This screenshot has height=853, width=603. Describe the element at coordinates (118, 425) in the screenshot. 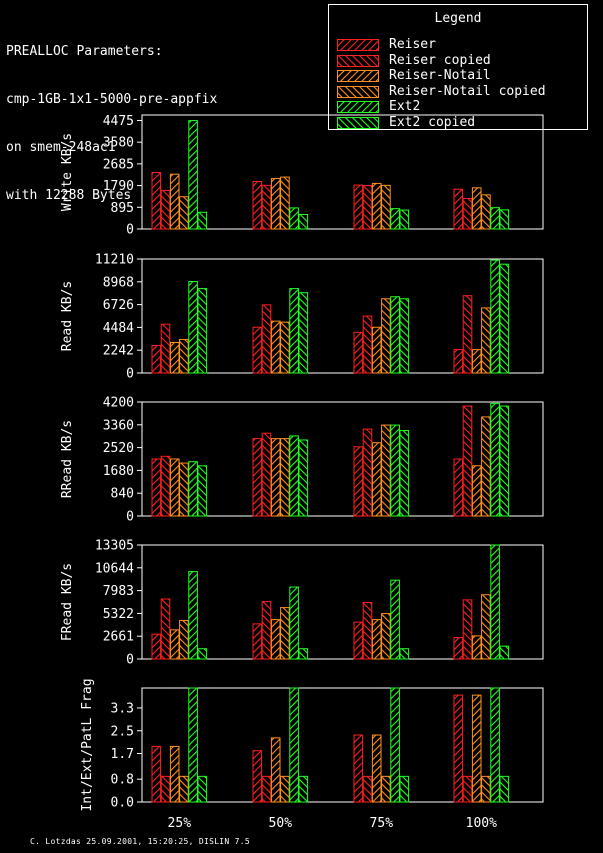

I see `y-tick-label: 3360` at that location.